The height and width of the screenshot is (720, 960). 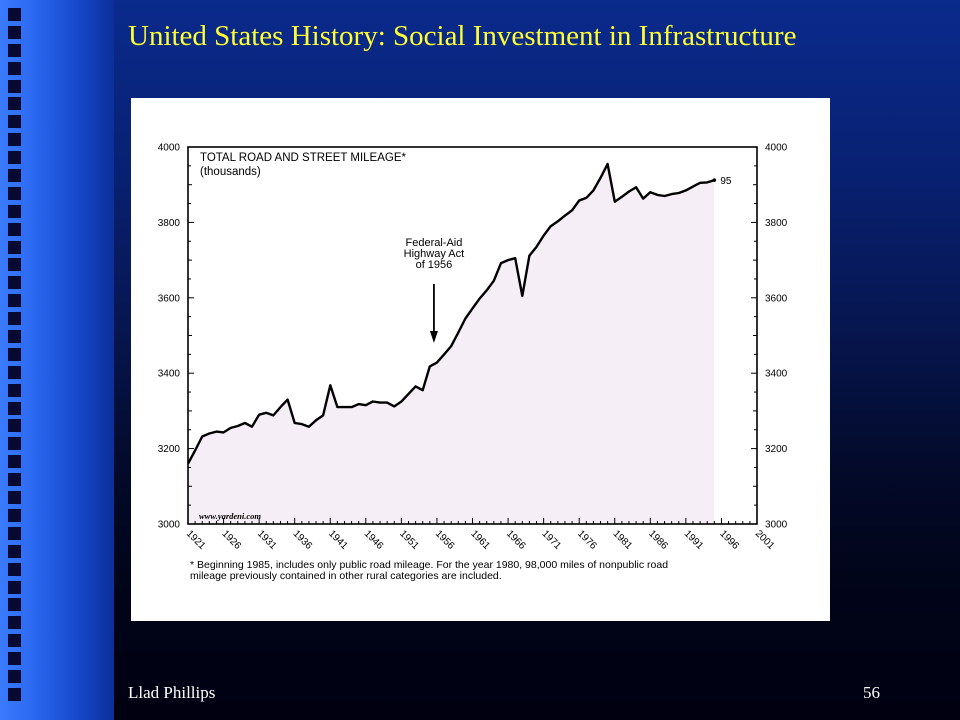 I want to click on x-tick-label: 1971, so click(x=552, y=540).